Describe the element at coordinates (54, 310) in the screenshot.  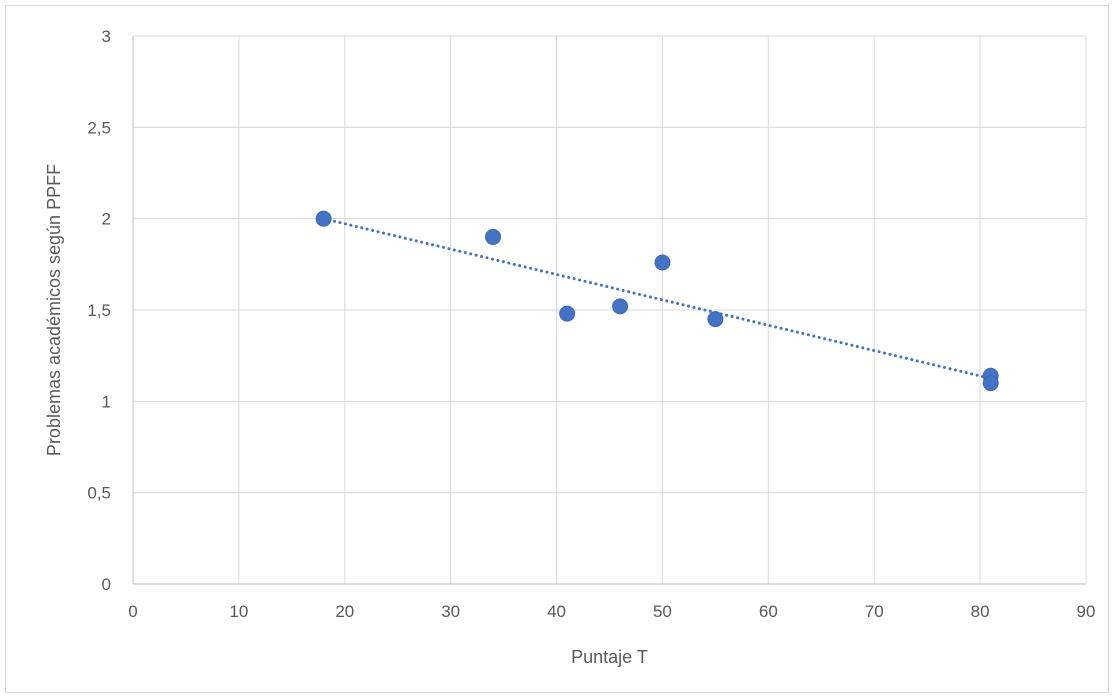
I see `y-axis-title: Problemas académicos según PPFF` at that location.